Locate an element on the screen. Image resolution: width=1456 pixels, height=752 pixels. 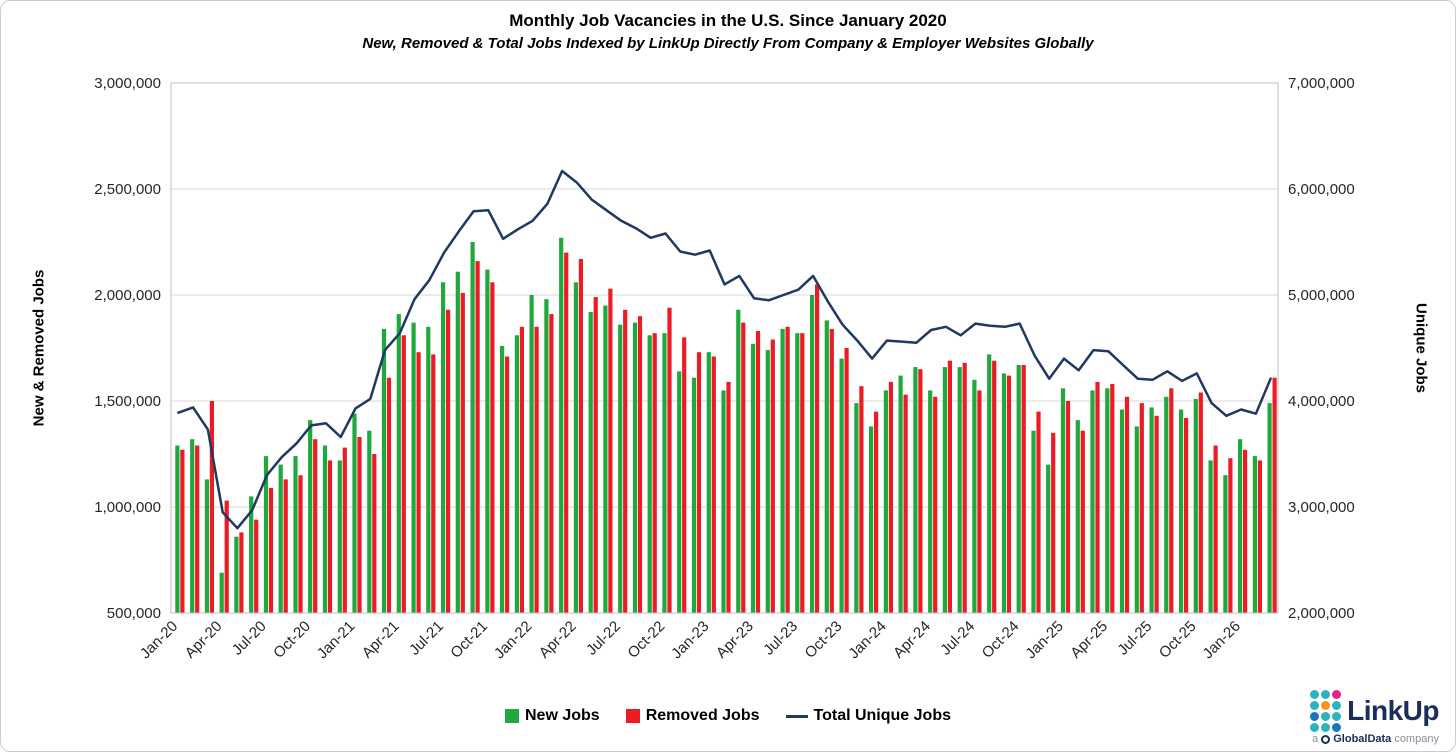
globaldata-ring-icon is located at coordinates (1326, 739).